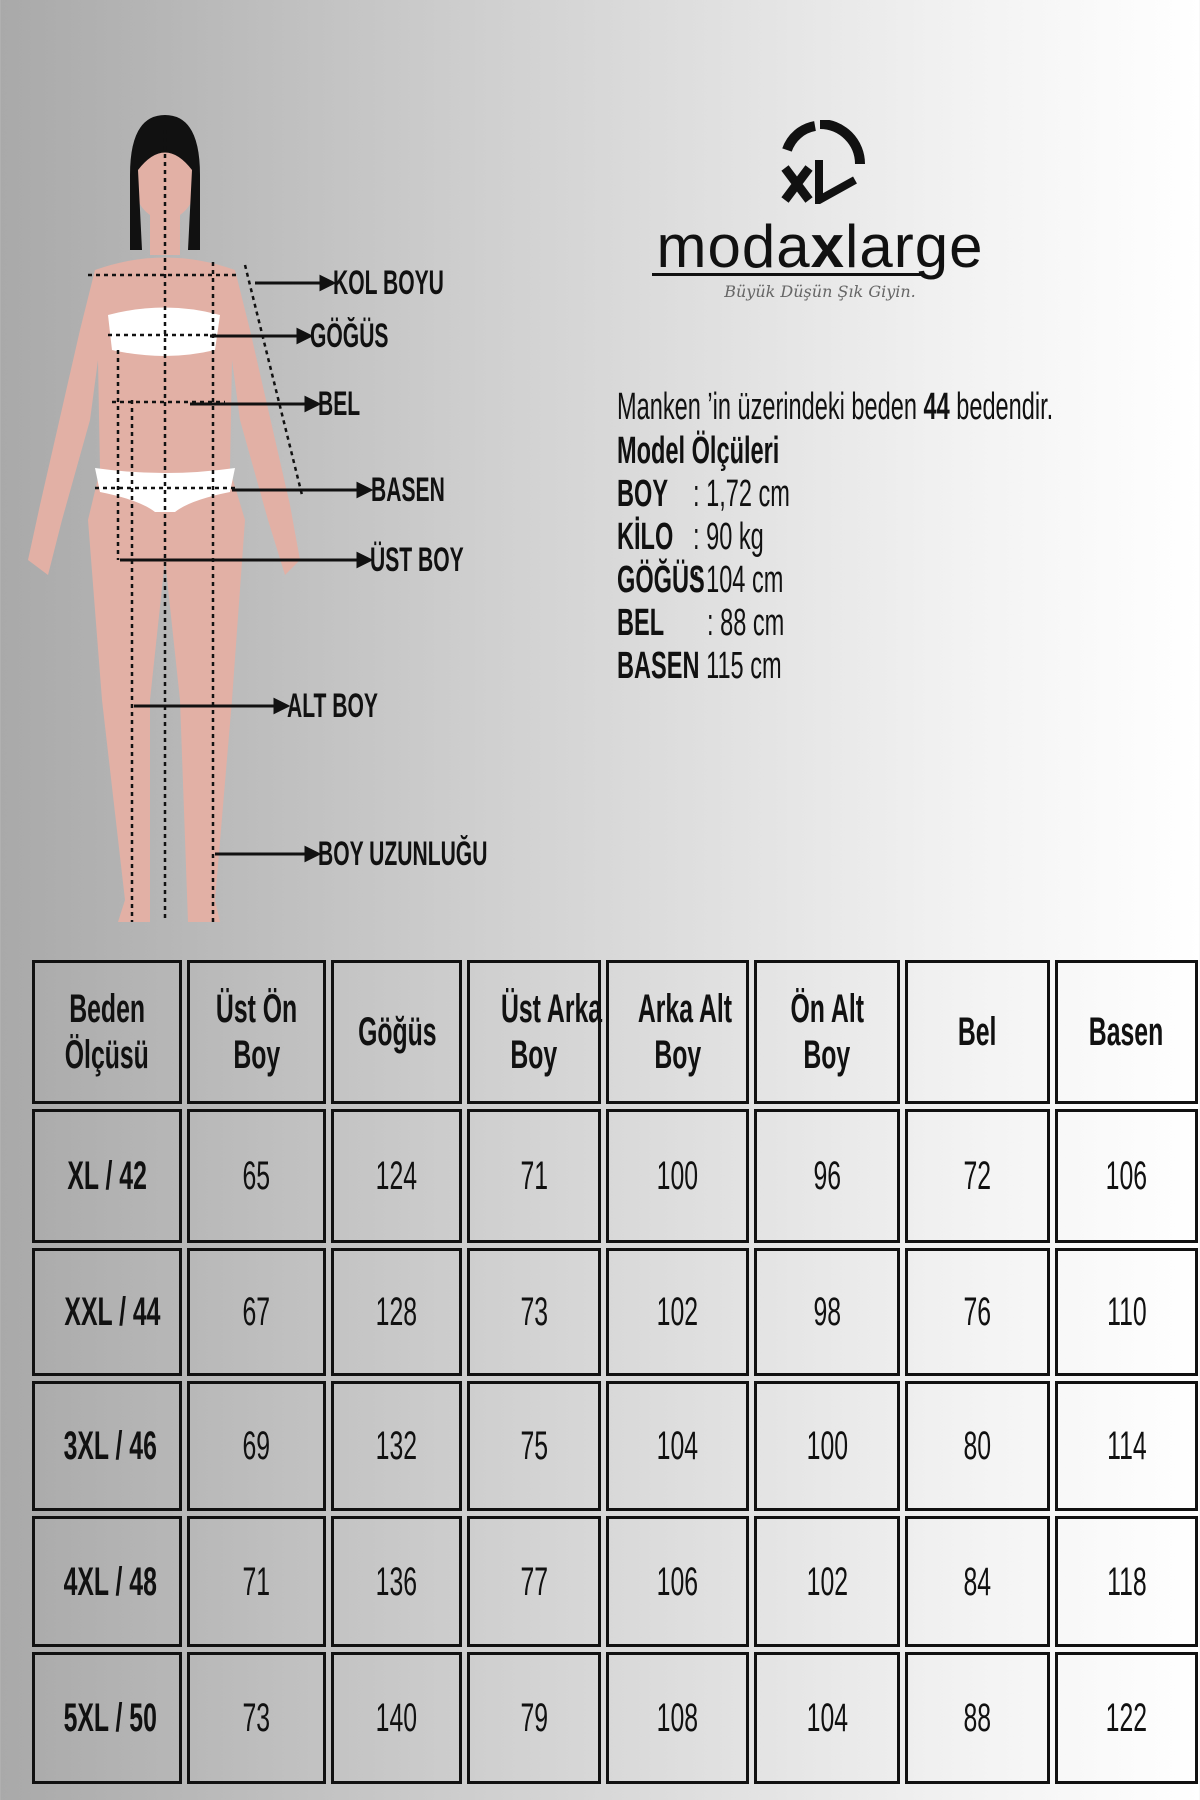 This screenshot has width=1200, height=1800. Describe the element at coordinates (256, 1032) in the screenshot. I see `column-header: Üst Ön Boy` at that location.